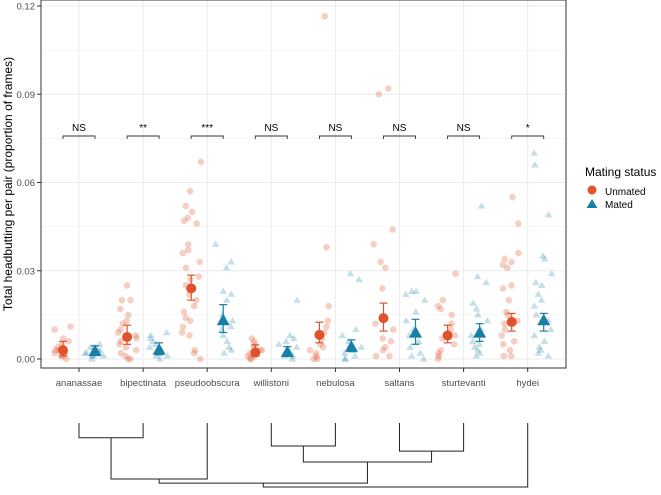 This screenshot has height=495, width=661. Describe the element at coordinates (143, 128) in the screenshot. I see `significance-label: **` at that location.